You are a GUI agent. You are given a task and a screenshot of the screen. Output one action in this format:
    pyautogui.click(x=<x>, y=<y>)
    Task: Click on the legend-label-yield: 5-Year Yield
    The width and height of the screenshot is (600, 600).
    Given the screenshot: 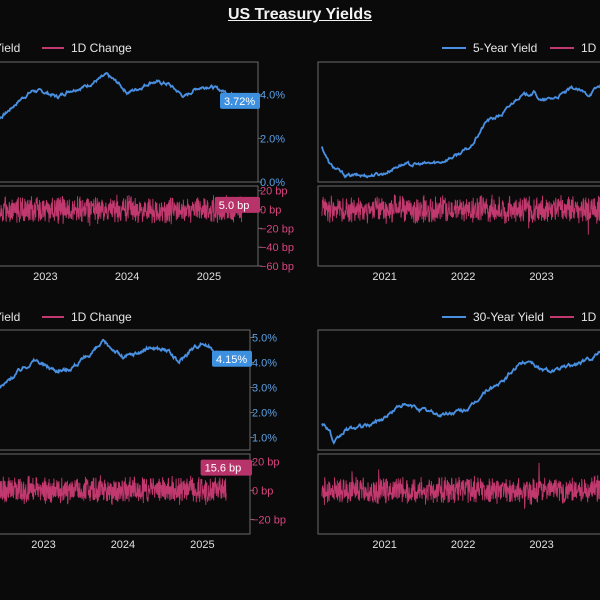 What is the action you would take?
    pyautogui.click(x=505, y=48)
    